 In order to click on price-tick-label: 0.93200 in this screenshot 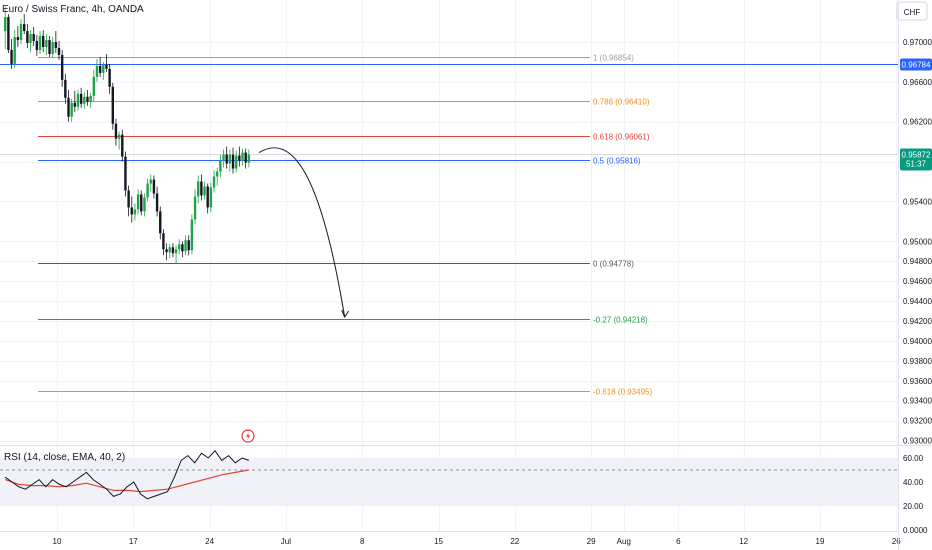, I will do `click(917, 421)`.